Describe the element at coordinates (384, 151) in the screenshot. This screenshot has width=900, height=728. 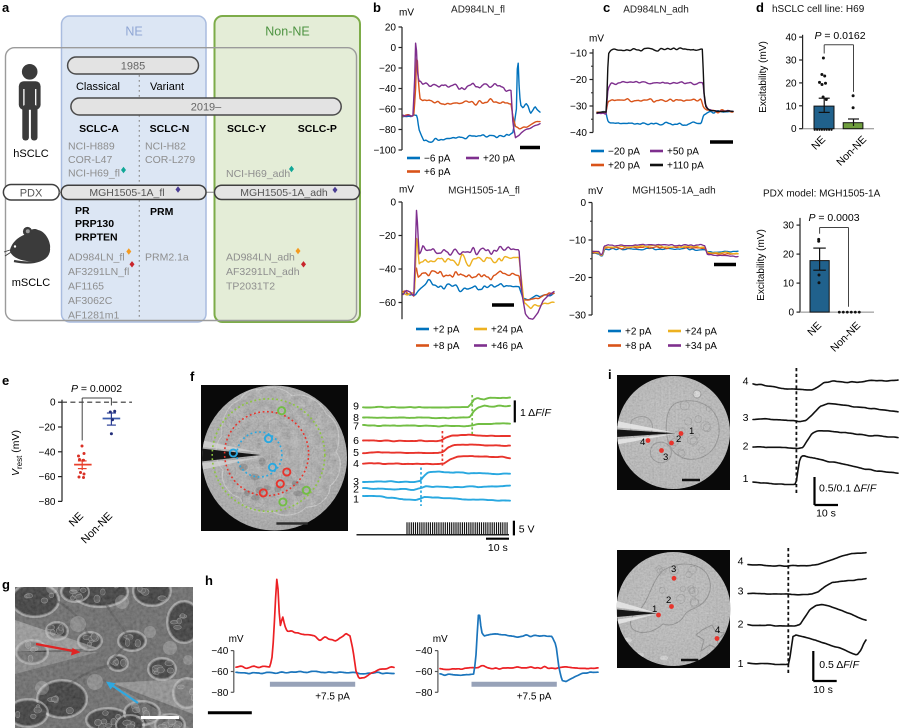
I see `svg-text: −100` at that location.